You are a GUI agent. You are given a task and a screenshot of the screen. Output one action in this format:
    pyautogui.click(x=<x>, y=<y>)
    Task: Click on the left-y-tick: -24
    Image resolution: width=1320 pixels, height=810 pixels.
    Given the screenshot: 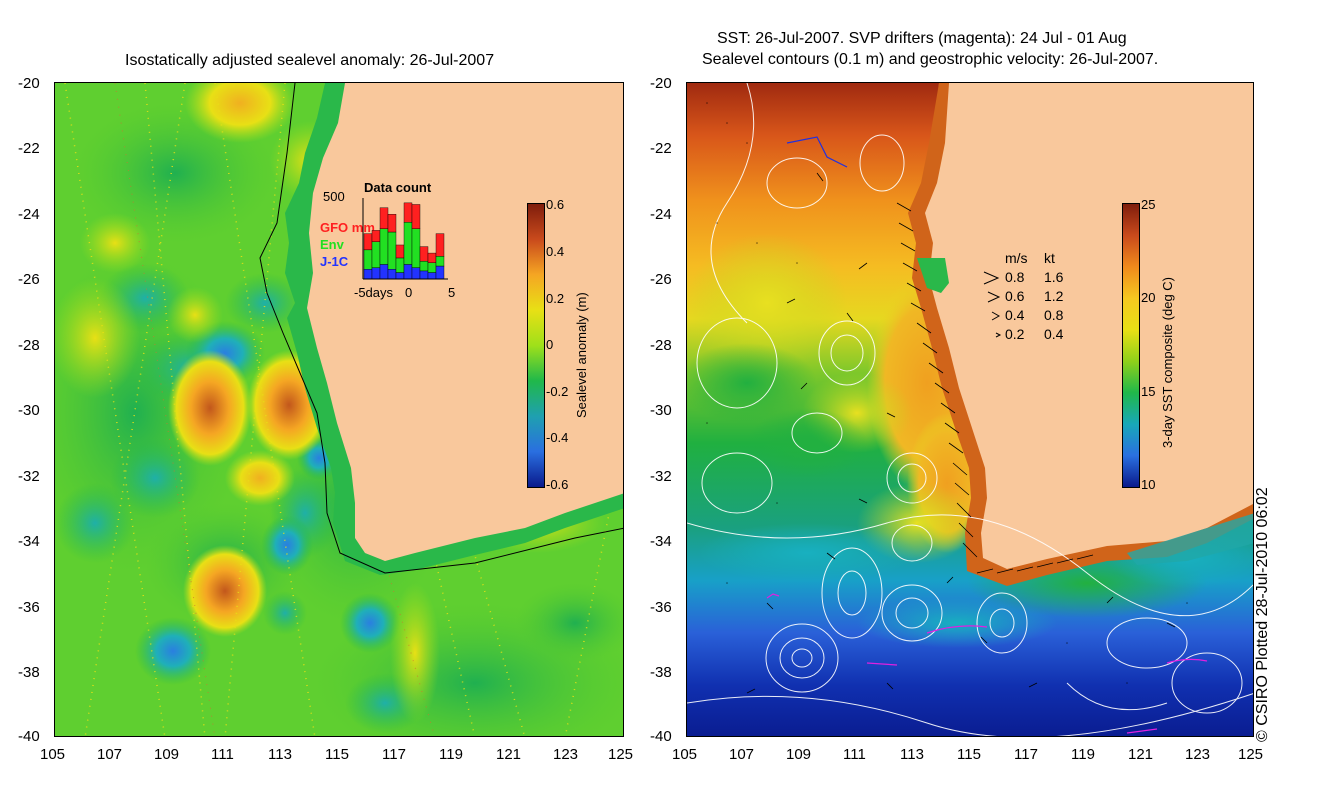 What is the action you would take?
    pyautogui.click(x=29, y=214)
    